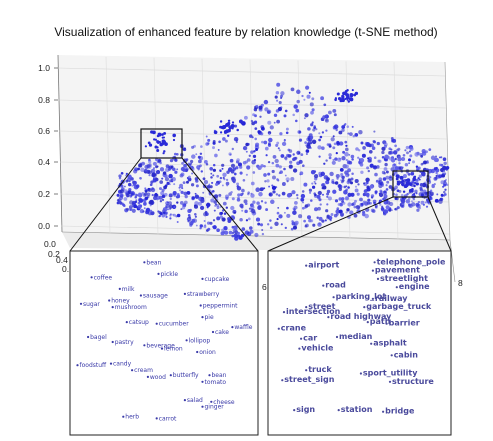 This screenshot has width=493, height=441. What do you see at coordinates (143, 370) in the screenshot?
I see `word-label: cream` at bounding box center [143, 370].